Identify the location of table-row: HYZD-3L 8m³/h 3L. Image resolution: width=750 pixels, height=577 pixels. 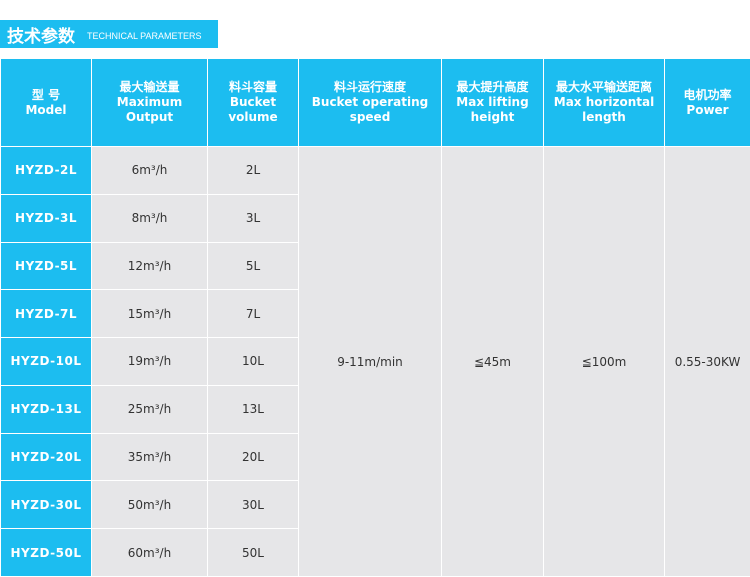
(375, 218).